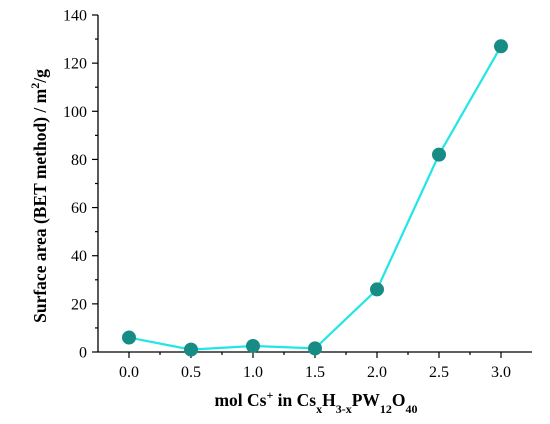 This screenshot has width=550, height=424. I want to click on y-tick-label: 40, so click(79, 256).